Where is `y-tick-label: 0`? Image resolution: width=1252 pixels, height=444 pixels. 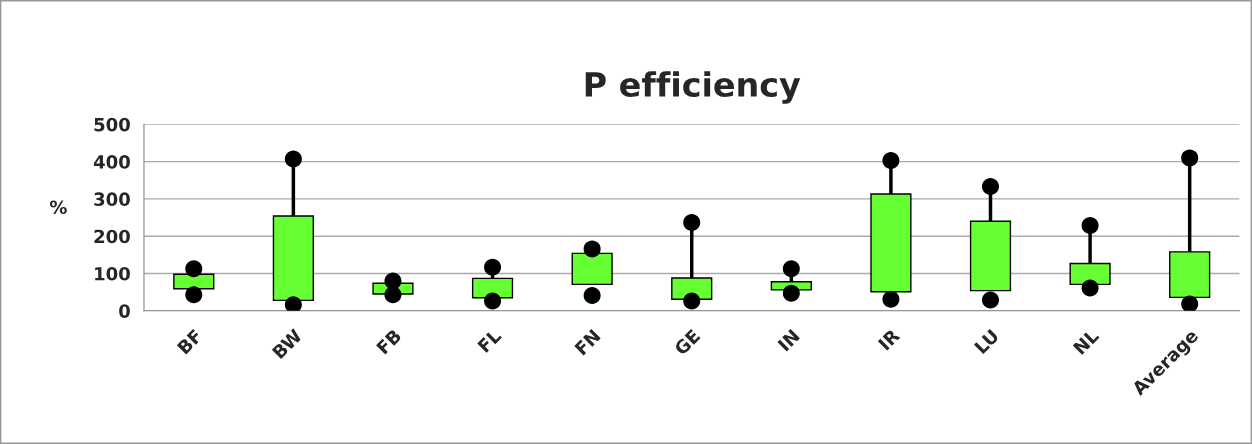 y-tick-label: 0 is located at coordinates (124, 311).